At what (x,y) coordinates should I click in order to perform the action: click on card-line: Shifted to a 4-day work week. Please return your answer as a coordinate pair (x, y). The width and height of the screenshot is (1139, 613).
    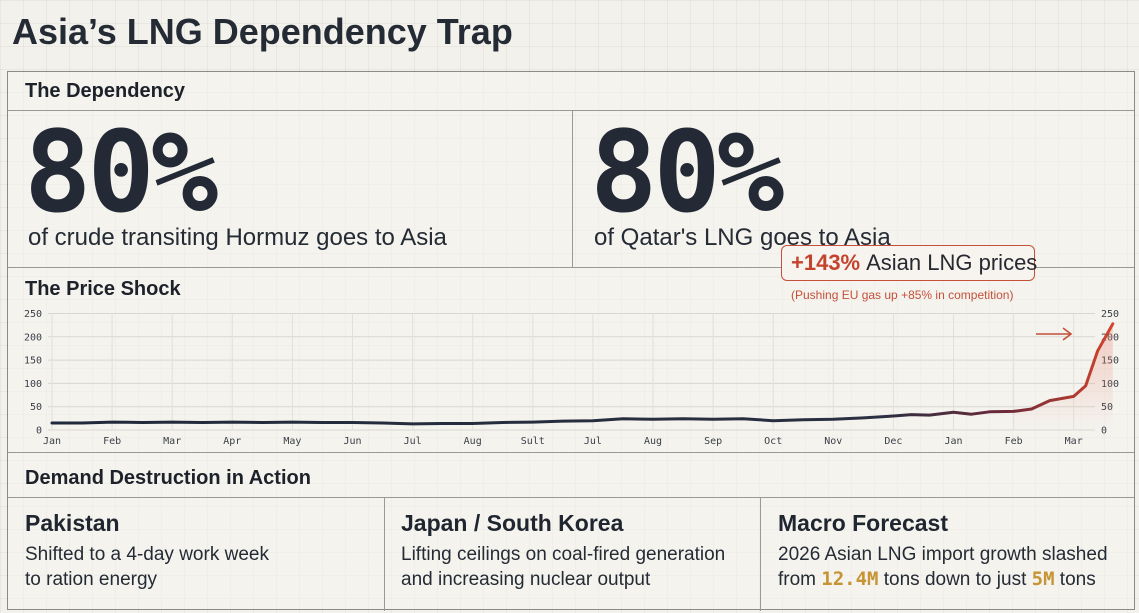
    Looking at the image, I should click on (147, 554).